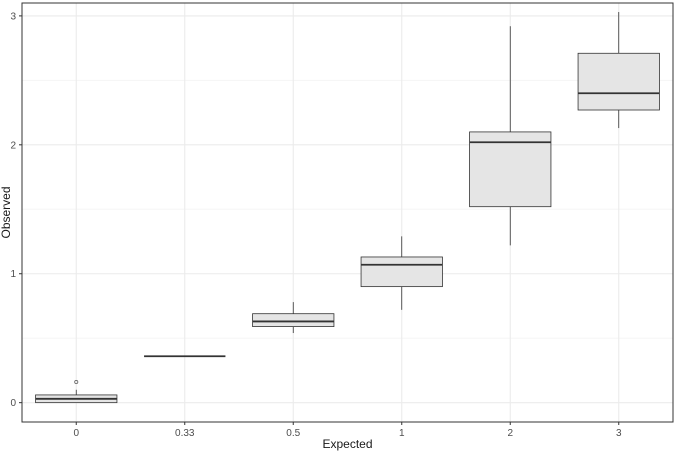 This screenshot has width=675, height=451. Describe the element at coordinates (76, 382) in the screenshot. I see `outlier-point` at that location.